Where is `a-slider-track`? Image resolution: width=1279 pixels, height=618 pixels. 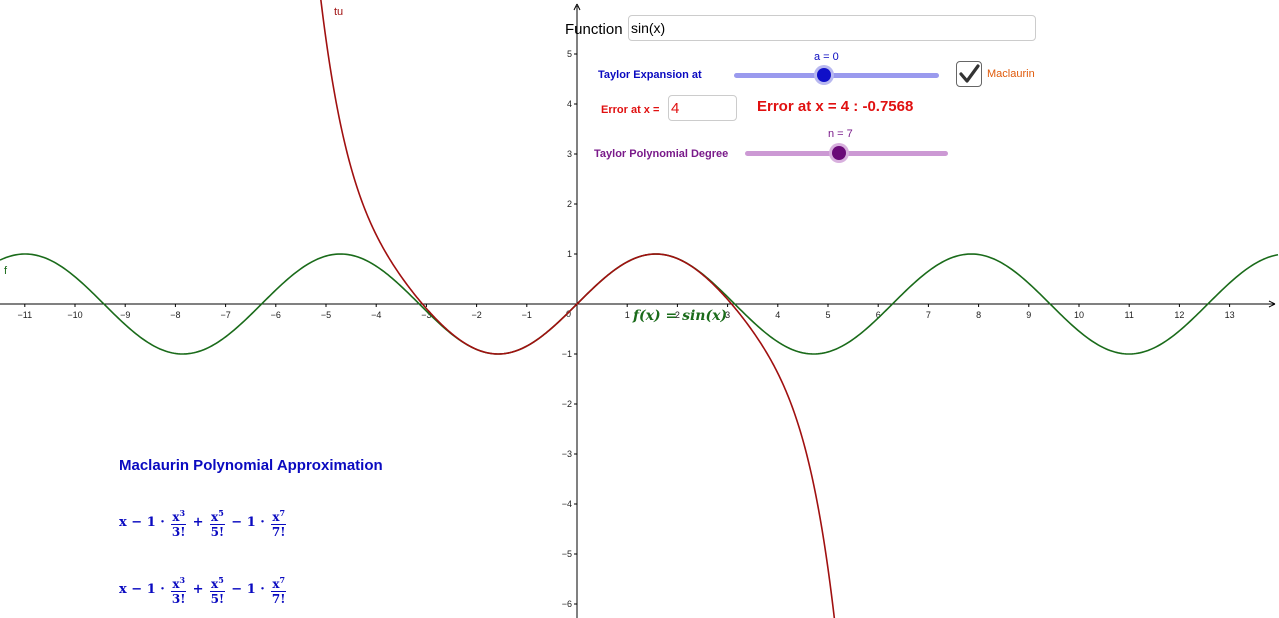 a-slider-track is located at coordinates (836, 75).